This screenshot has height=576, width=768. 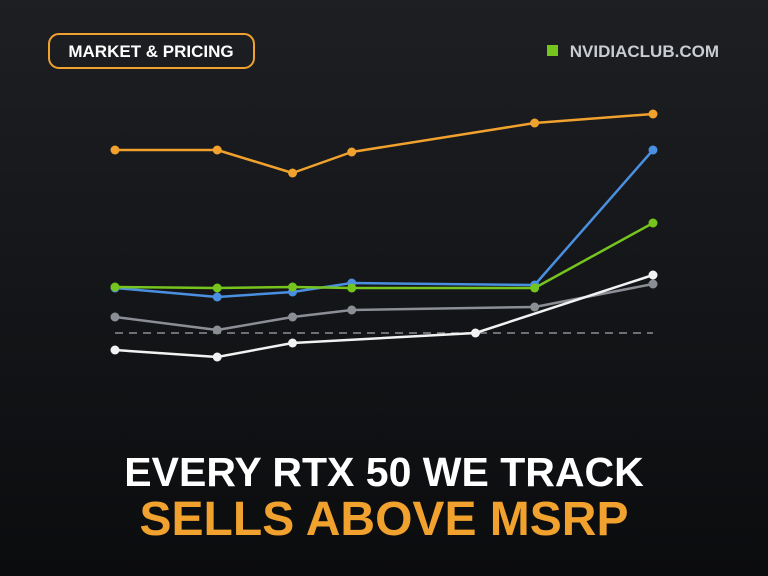 I want to click on brand: NVIDIACLUB.COM, so click(x=644, y=51).